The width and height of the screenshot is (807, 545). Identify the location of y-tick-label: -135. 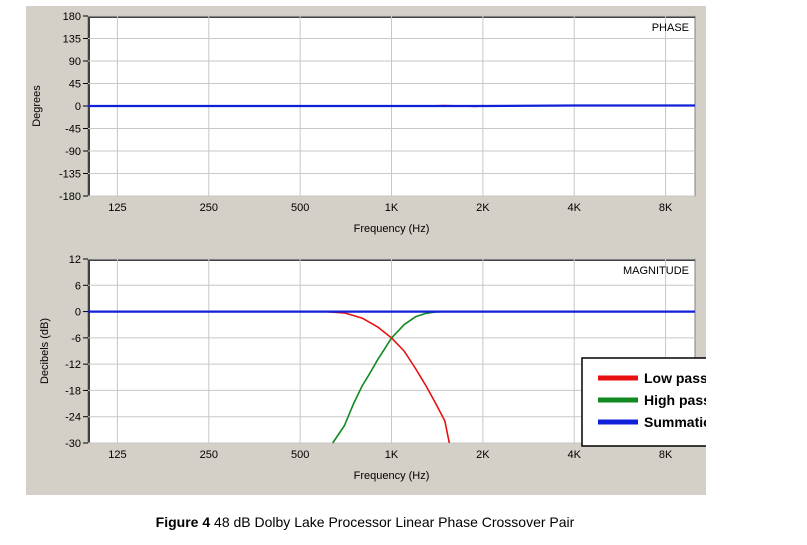
(70, 175).